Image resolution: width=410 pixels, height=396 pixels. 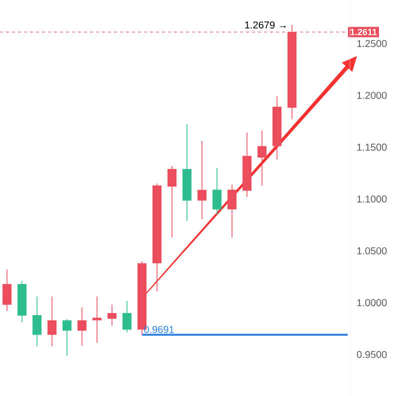 What do you see at coordinates (159, 330) in the screenshot?
I see `ref-line-label: 0.9691` at bounding box center [159, 330].